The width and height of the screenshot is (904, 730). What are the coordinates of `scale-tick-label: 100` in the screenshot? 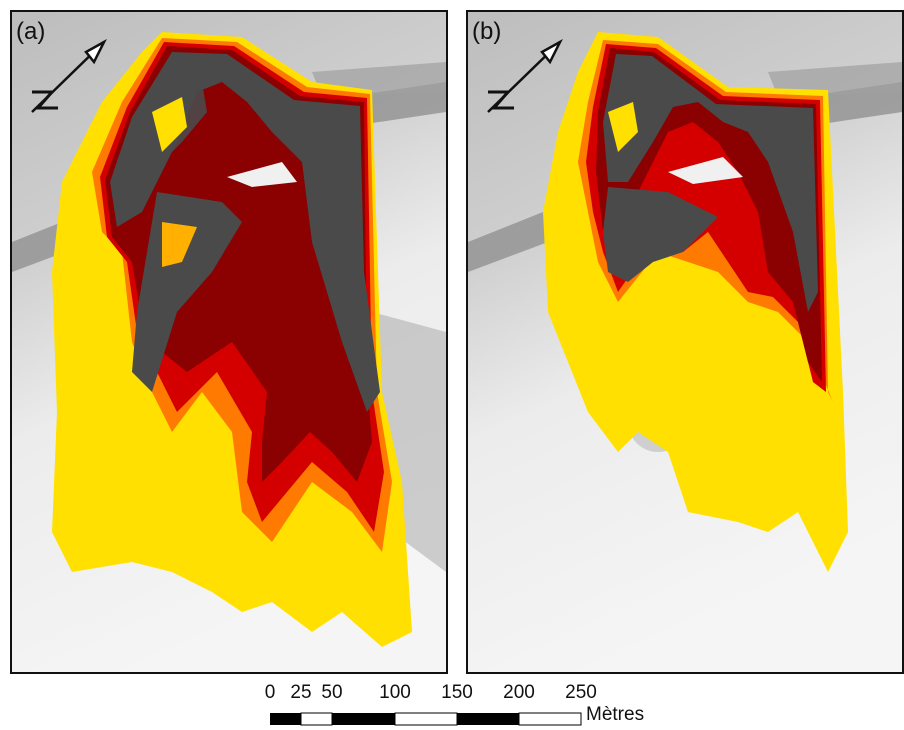 It's located at (395, 692).